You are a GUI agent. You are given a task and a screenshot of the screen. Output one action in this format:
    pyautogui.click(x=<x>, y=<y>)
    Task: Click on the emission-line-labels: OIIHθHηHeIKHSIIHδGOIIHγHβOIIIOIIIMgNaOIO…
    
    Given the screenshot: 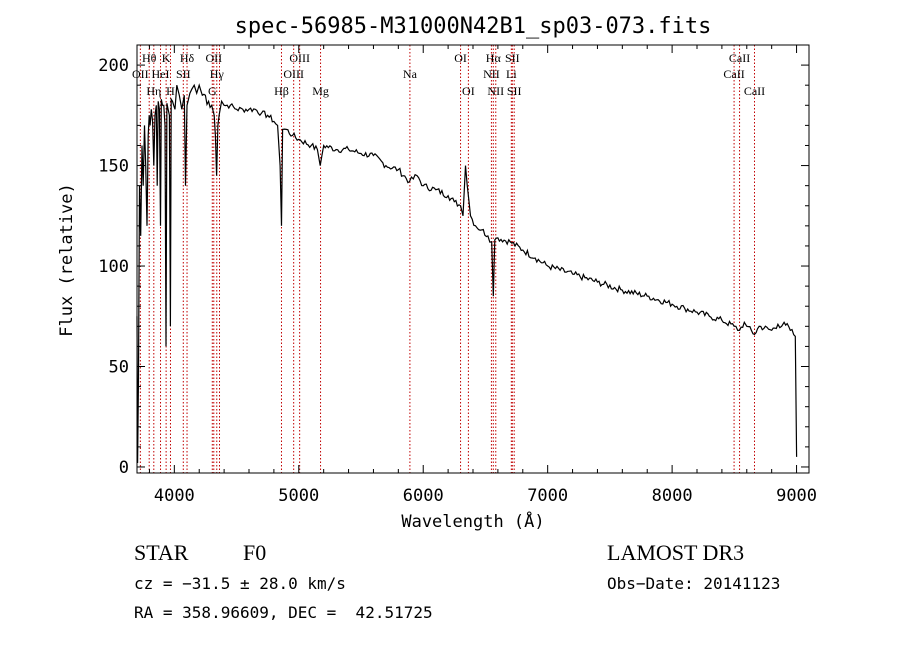 What is the action you would take?
    pyautogui.click(x=448, y=74)
    